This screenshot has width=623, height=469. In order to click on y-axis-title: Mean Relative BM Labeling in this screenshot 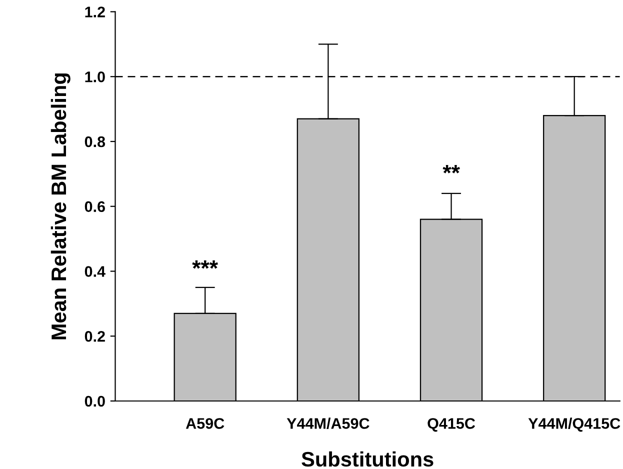, I will do `click(60, 206)`.